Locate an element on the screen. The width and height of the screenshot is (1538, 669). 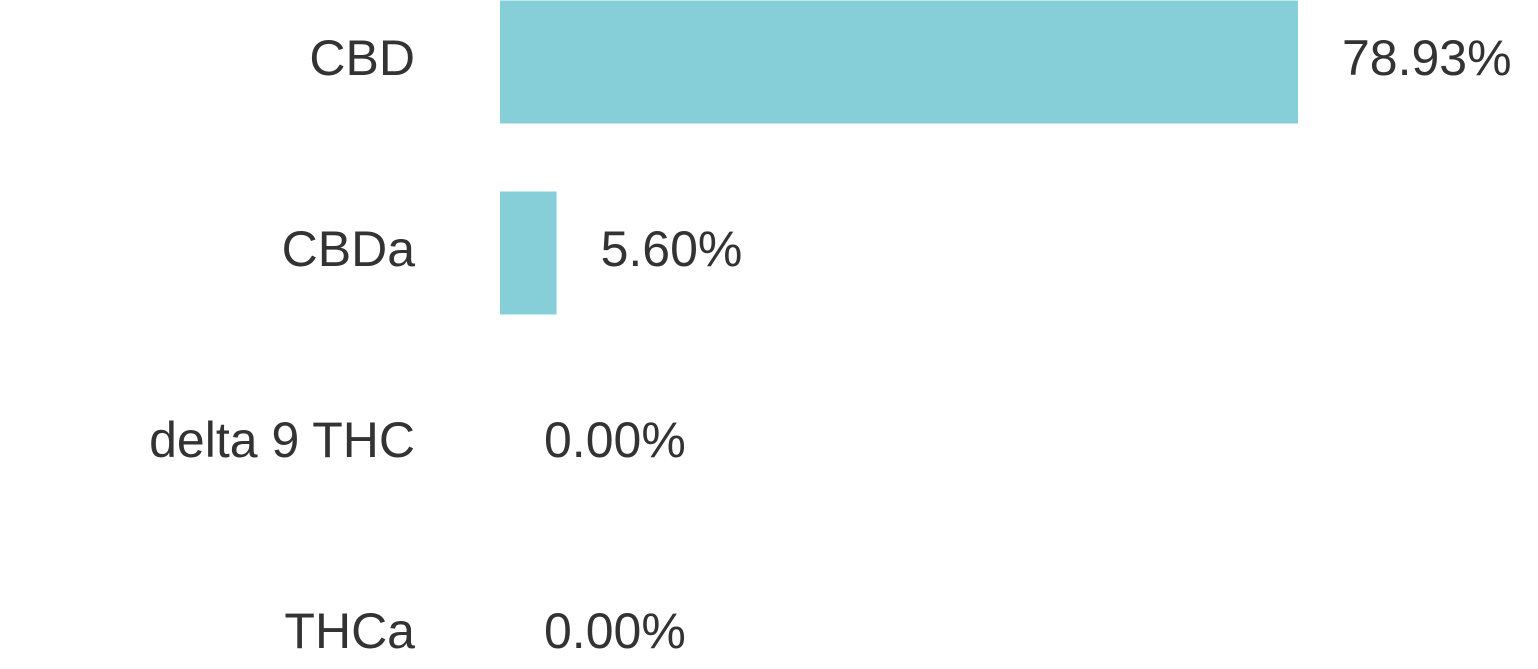
category-label: CBD is located at coordinates (362, 58).